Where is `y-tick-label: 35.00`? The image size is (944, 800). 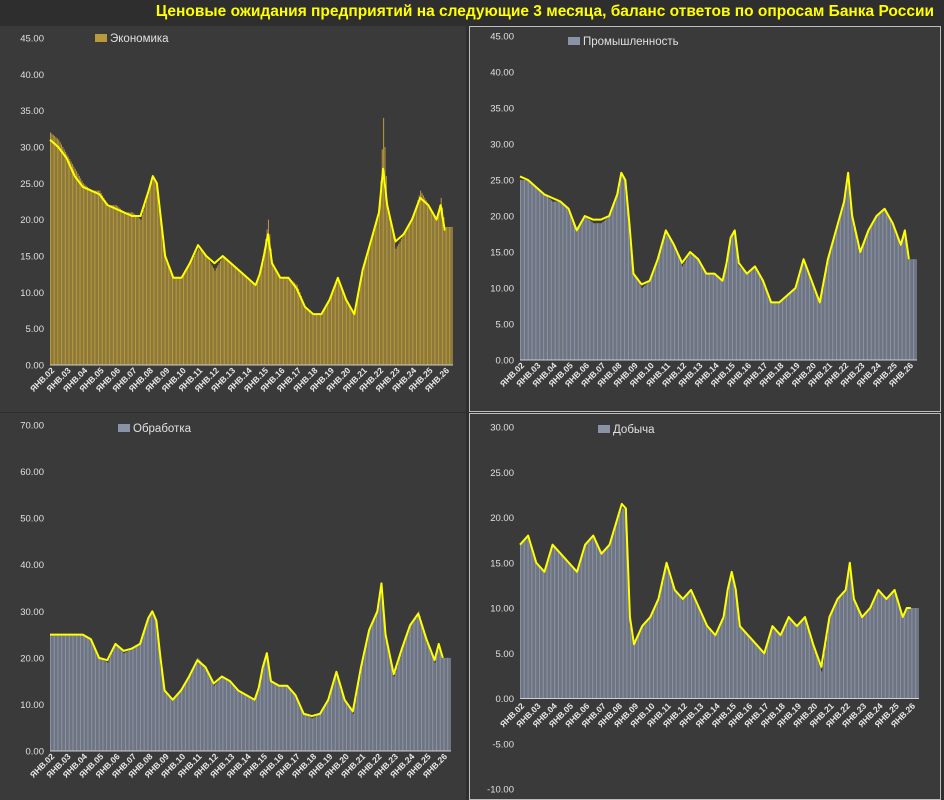
y-tick-label: 35.00 is located at coordinates (502, 109).